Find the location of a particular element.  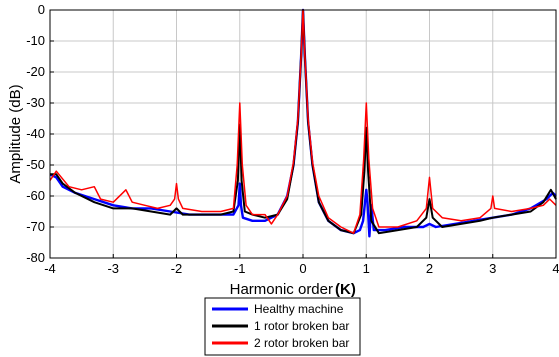

x-axis-label-symbol: (K) is located at coordinates (345, 289).